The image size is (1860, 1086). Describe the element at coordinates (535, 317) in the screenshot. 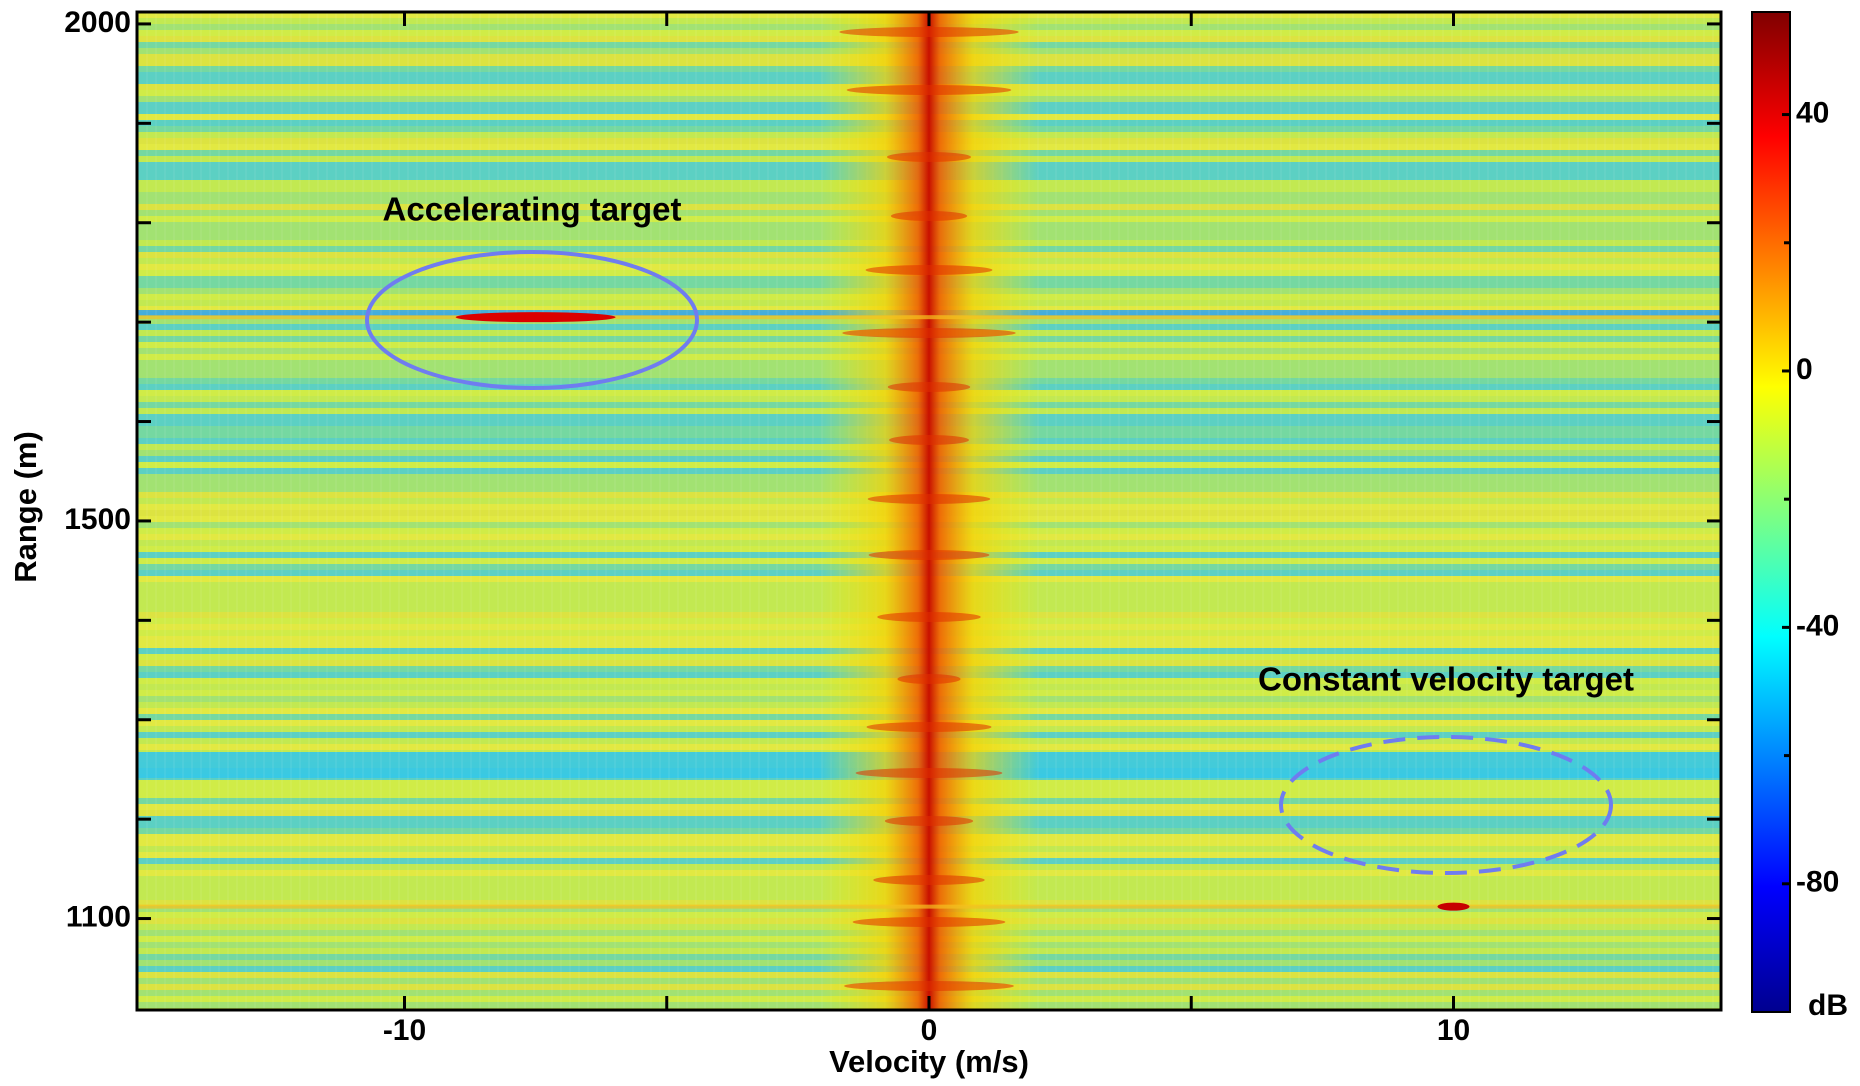

I see `target` at that location.